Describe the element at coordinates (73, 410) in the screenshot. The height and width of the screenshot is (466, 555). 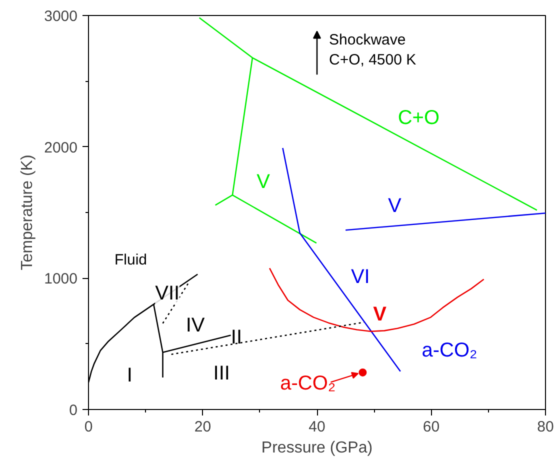
I see `y-tick-label: 0` at that location.